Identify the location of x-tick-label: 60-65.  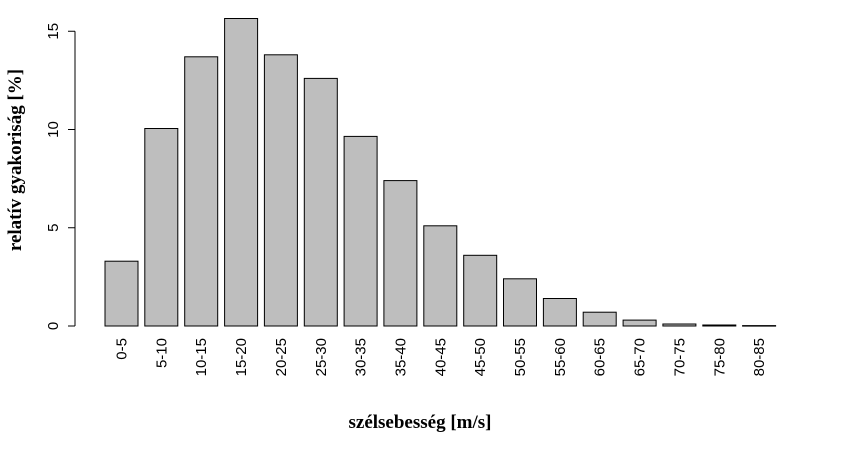
(600, 357).